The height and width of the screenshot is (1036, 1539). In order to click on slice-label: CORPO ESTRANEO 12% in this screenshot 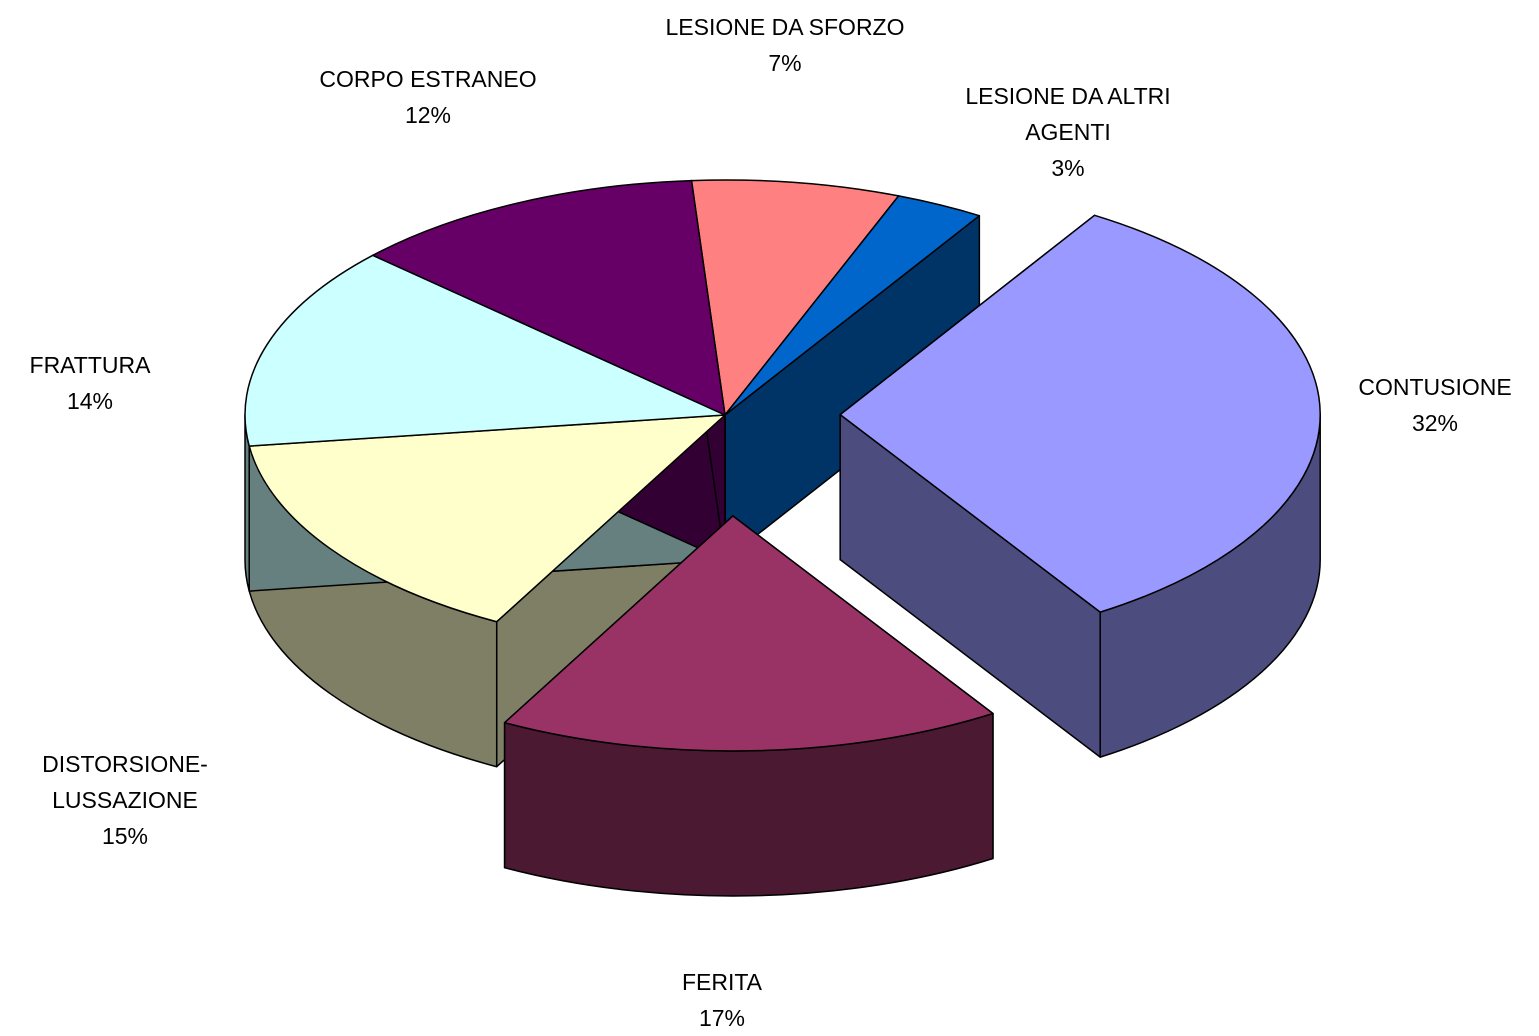, I will do `click(428, 97)`.